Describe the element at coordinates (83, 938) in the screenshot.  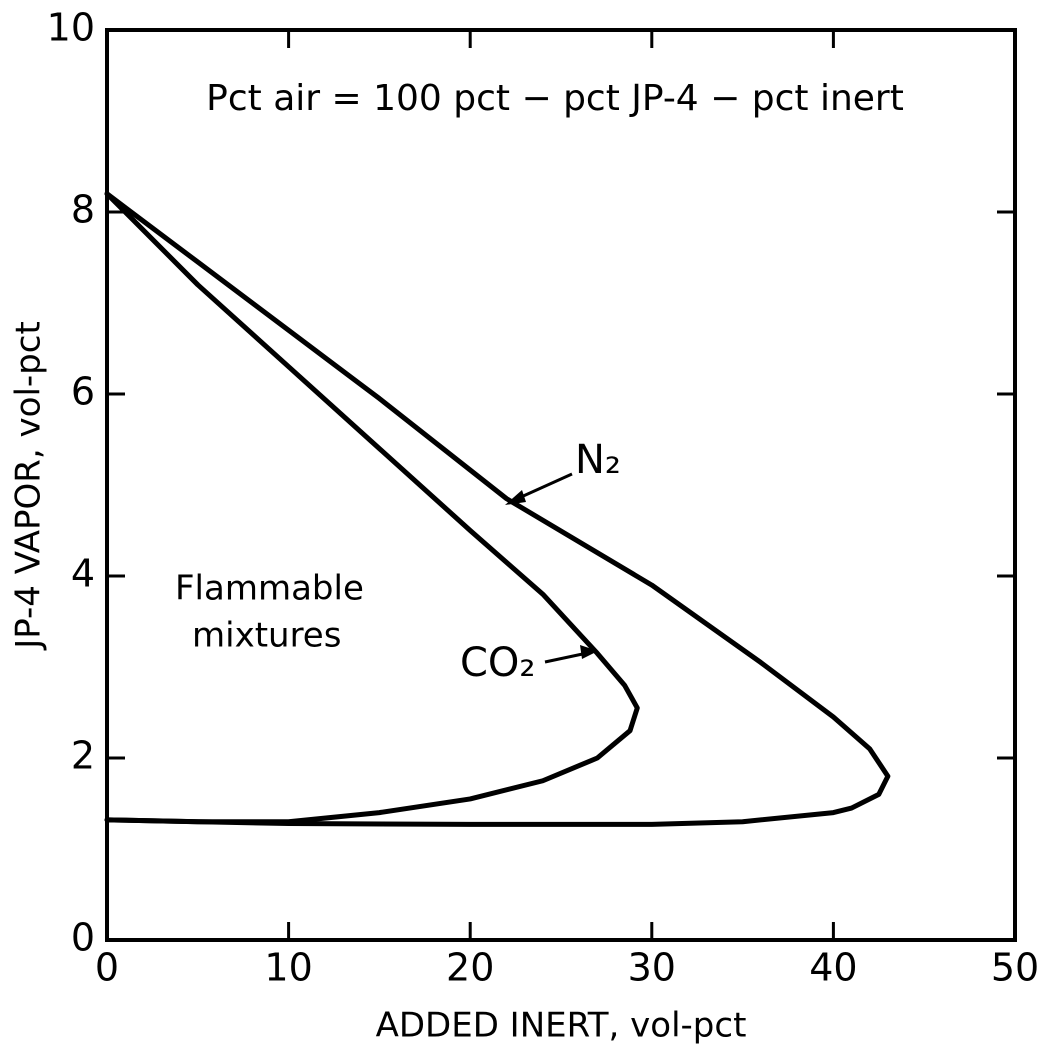
I see `y-tick-label: 0` at that location.